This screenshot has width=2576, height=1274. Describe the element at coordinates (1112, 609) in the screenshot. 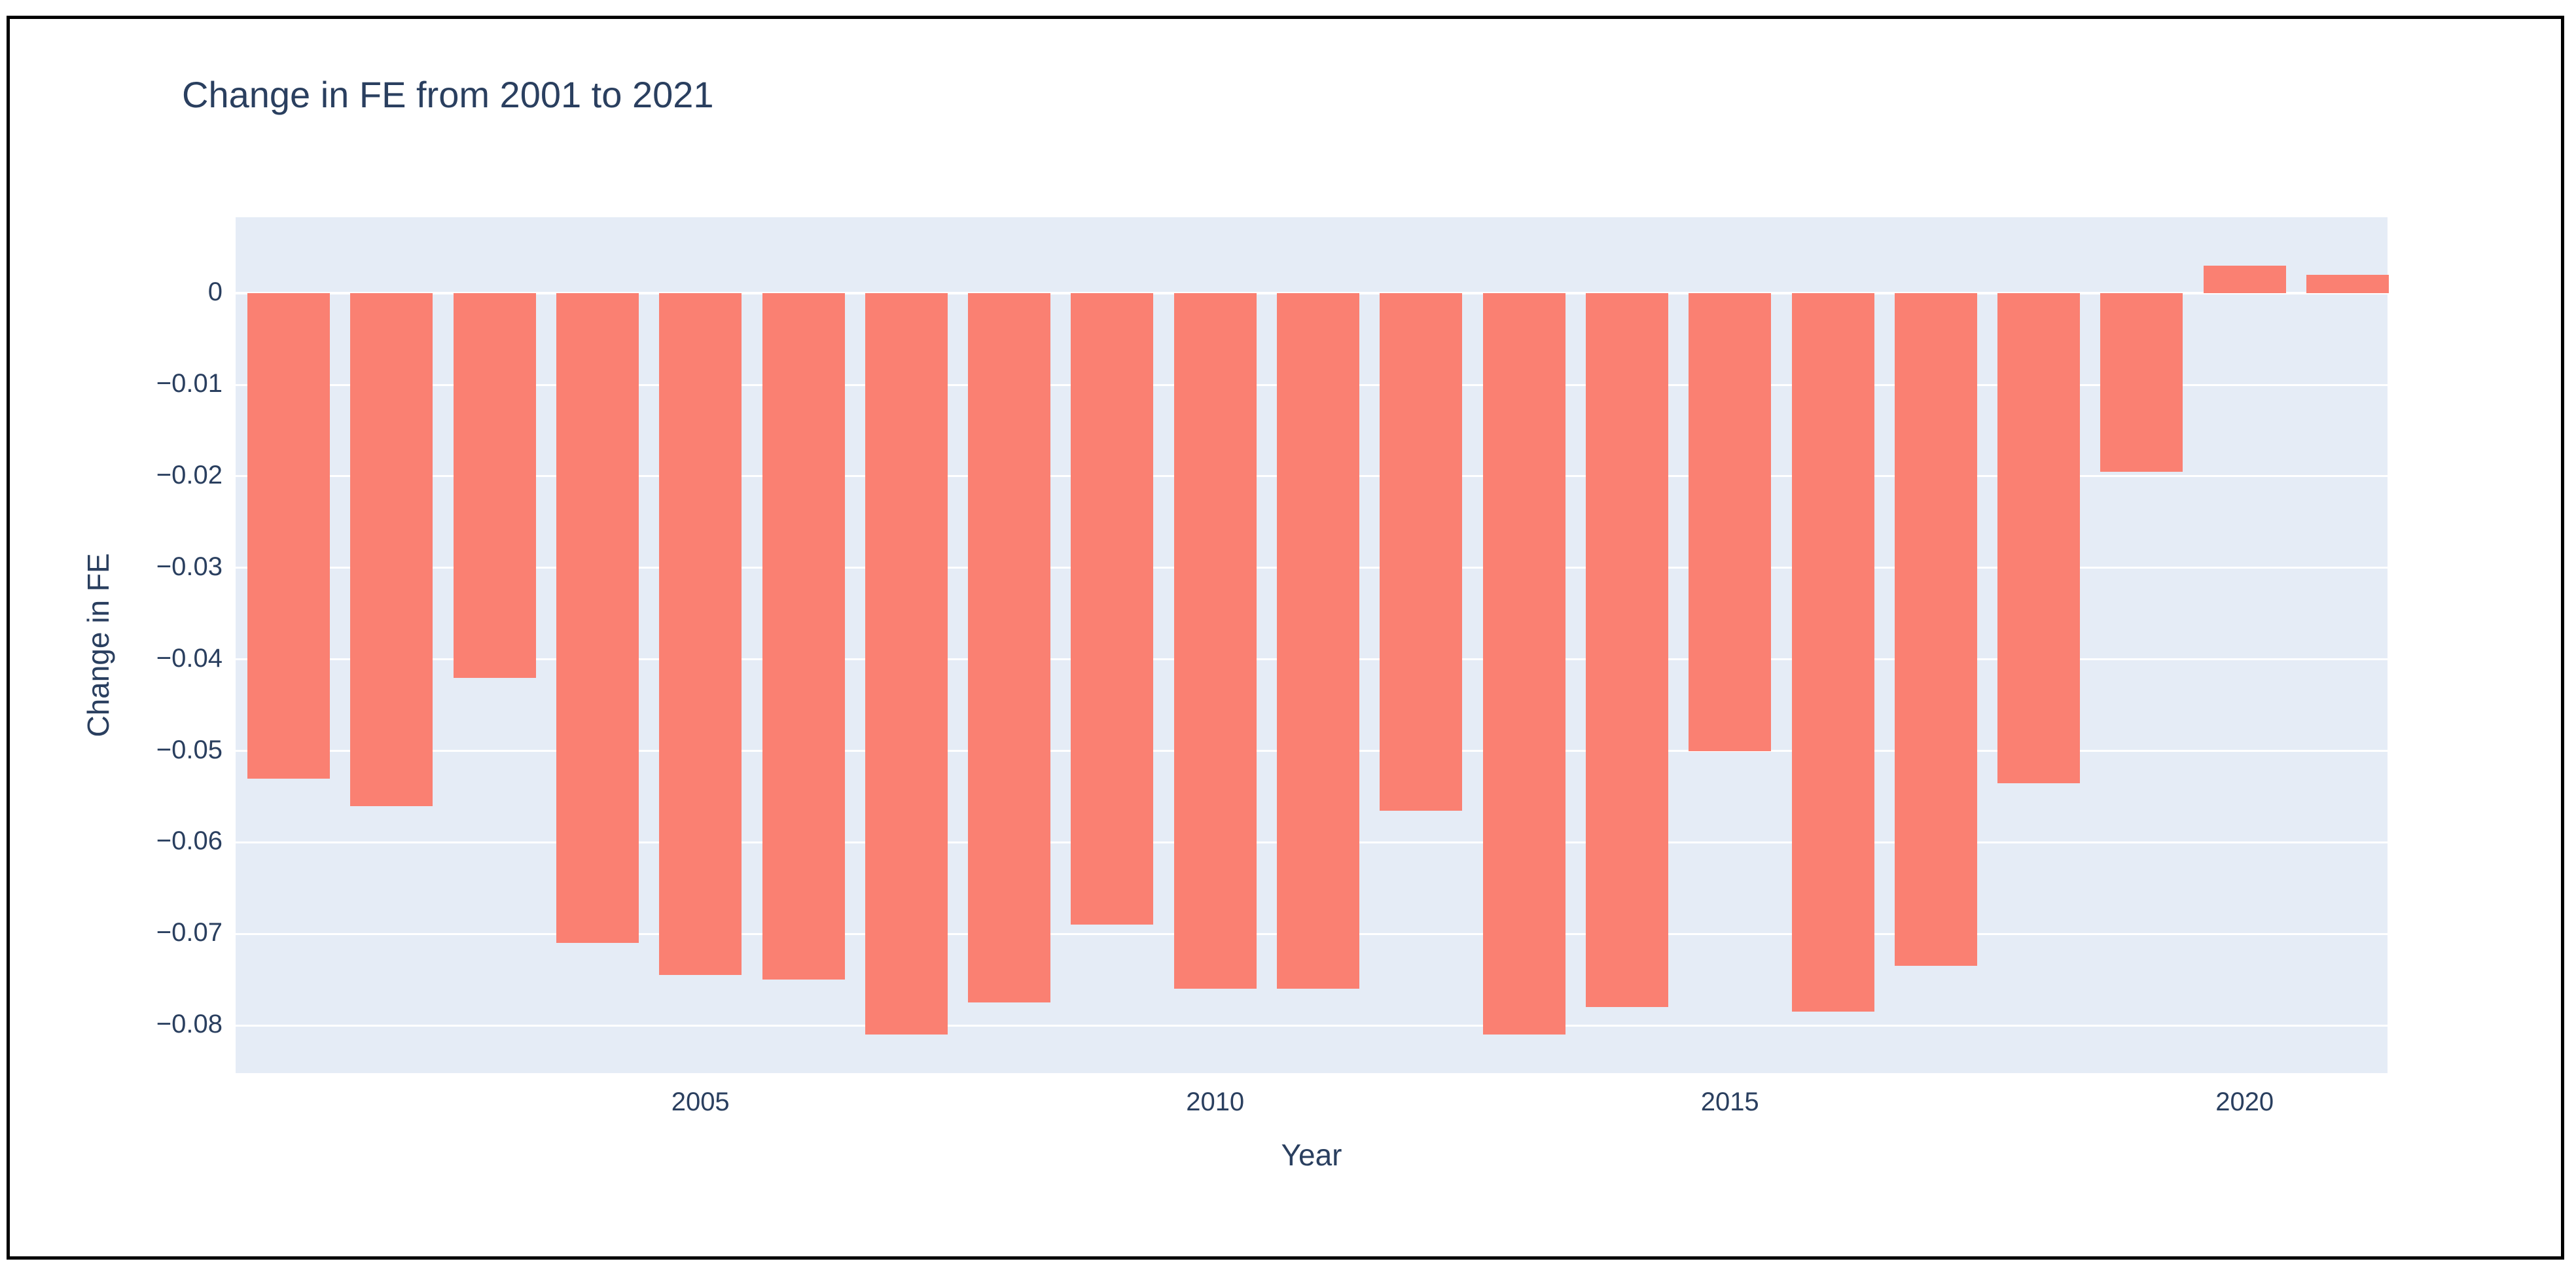

I see `bar-2009` at that location.